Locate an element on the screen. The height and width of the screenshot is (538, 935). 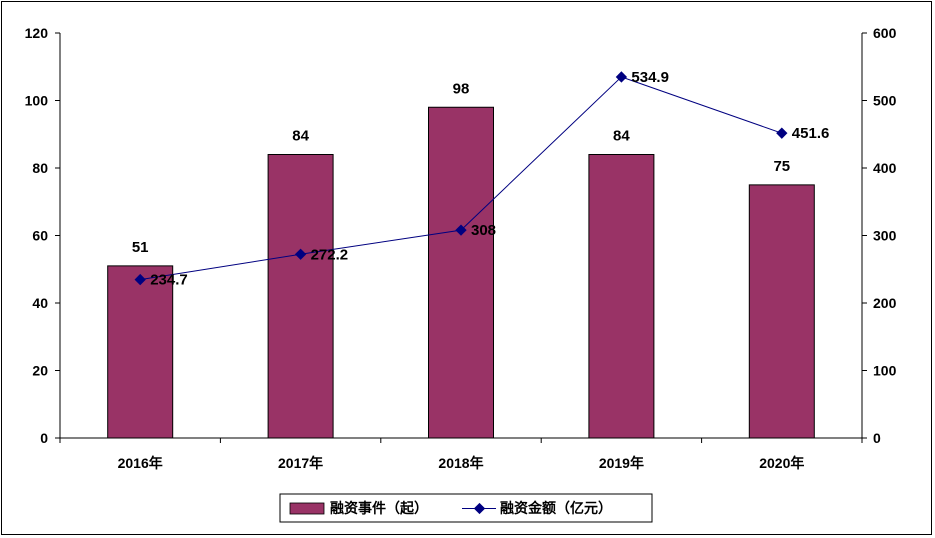
x-tick-label: 2018年 is located at coordinates (460, 463).